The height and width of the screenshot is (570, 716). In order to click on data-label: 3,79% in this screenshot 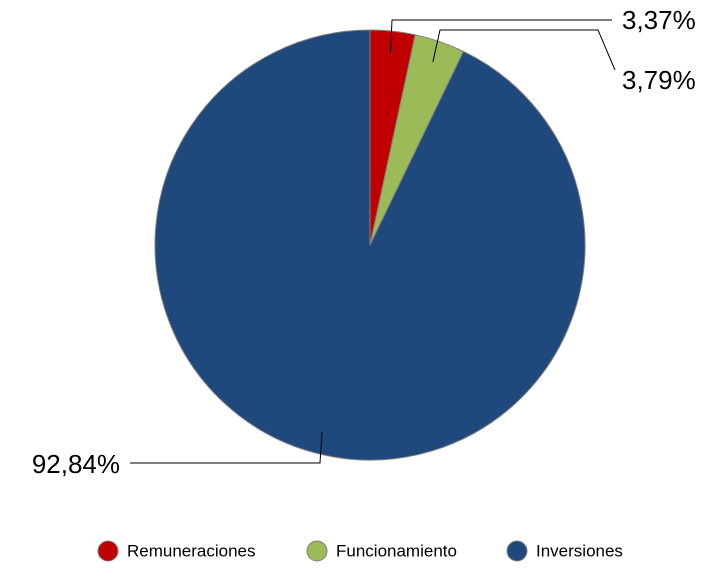, I will do `click(659, 80)`.